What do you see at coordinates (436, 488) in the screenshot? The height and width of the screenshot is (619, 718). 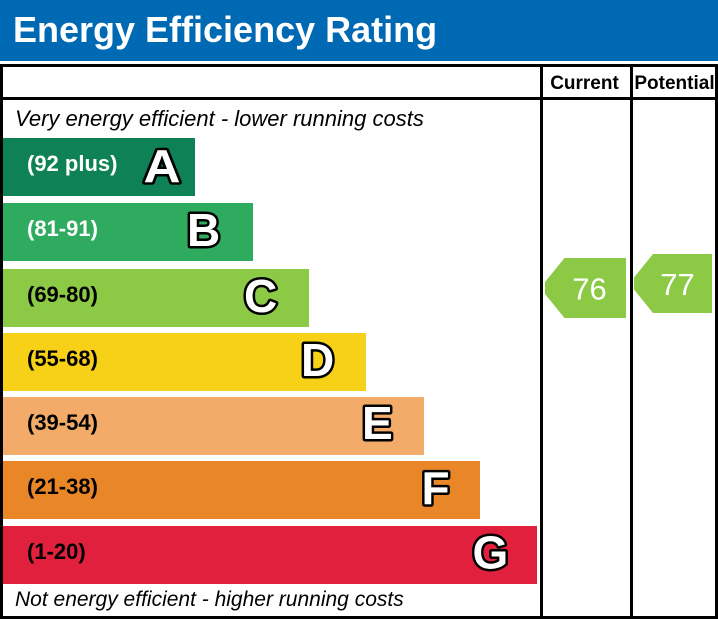 I see `svg-text: F` at bounding box center [436, 488].